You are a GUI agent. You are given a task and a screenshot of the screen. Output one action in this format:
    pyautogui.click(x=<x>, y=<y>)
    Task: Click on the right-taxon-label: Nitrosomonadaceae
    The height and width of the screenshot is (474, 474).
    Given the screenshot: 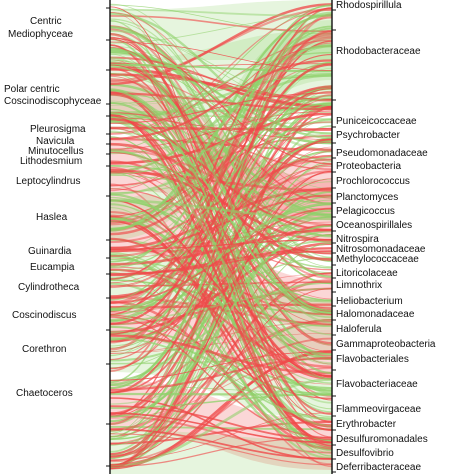 What is the action you would take?
    pyautogui.click(x=381, y=249)
    